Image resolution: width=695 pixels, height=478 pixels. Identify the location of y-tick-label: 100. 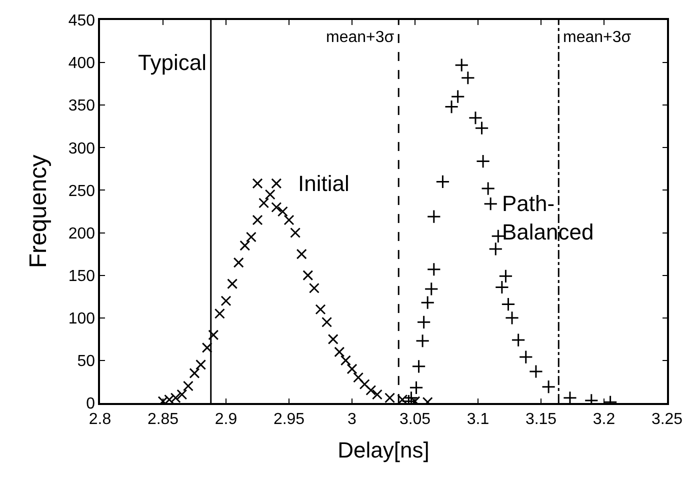
(82, 319).